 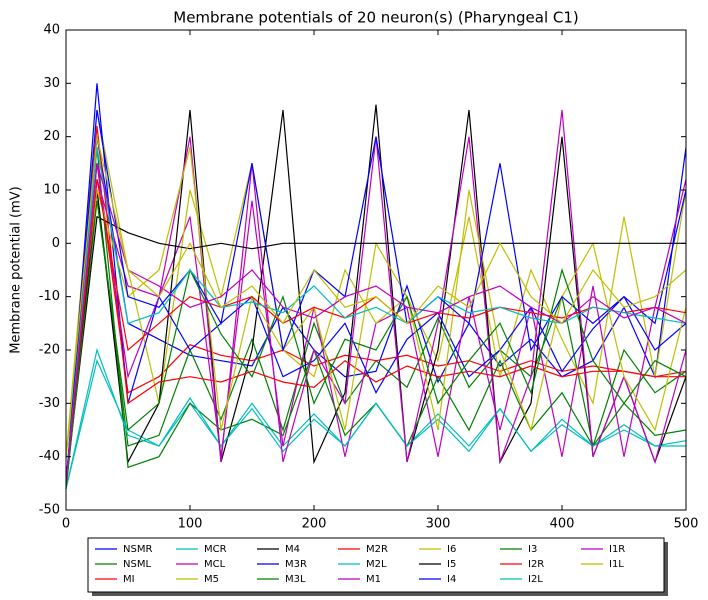 What do you see at coordinates (16, 269) in the screenshot?
I see `y-axis-label: Membrane potential (mV)` at bounding box center [16, 269].